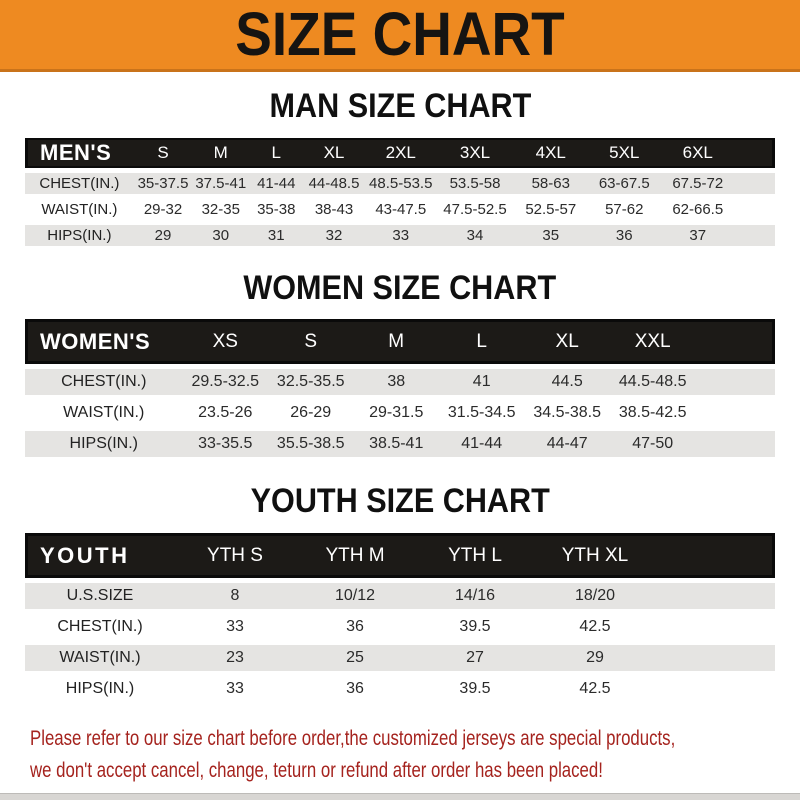  I want to click on men-size-value-cell: 57-62, so click(624, 209).